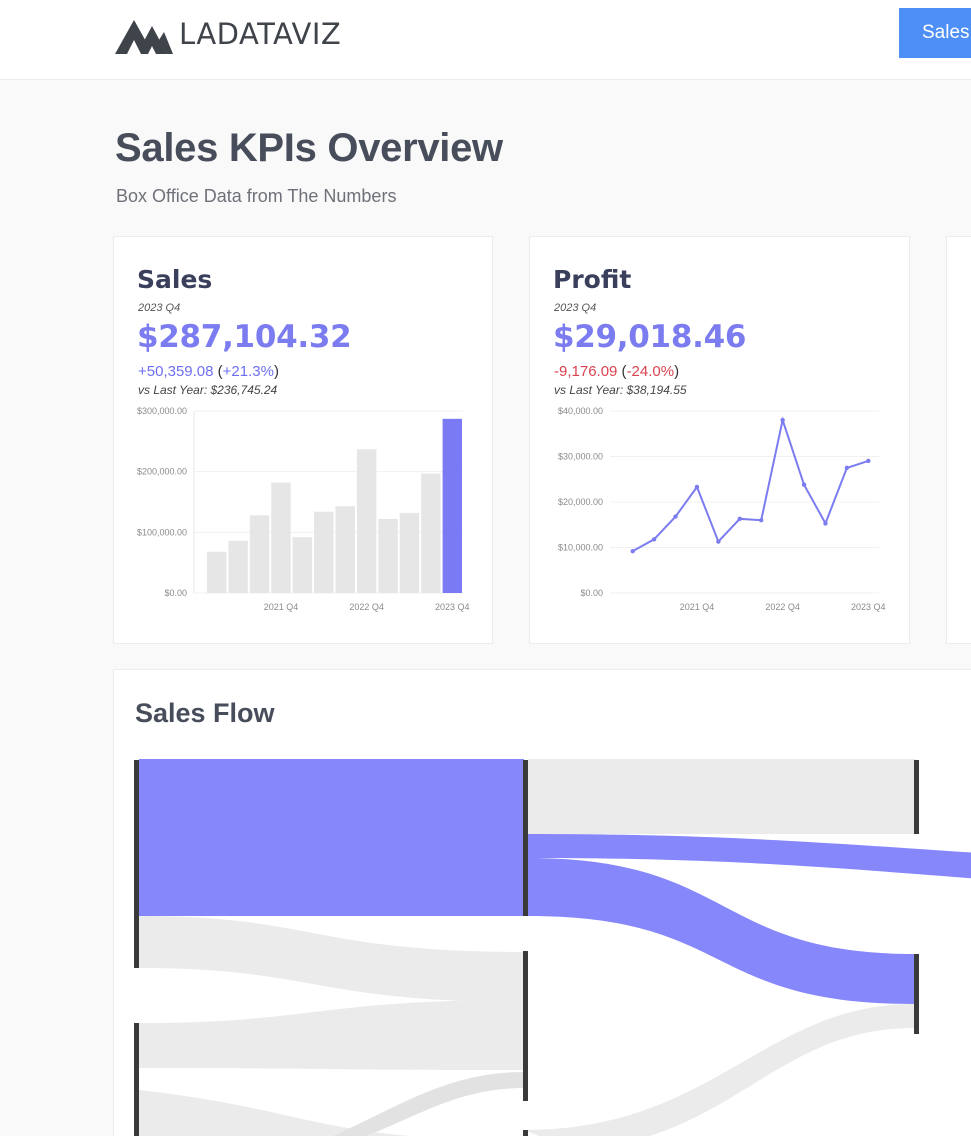 The image size is (971, 1136). Describe the element at coordinates (586, 371) in the screenshot. I see `kpi-delta-value: -9,176.09` at that location.